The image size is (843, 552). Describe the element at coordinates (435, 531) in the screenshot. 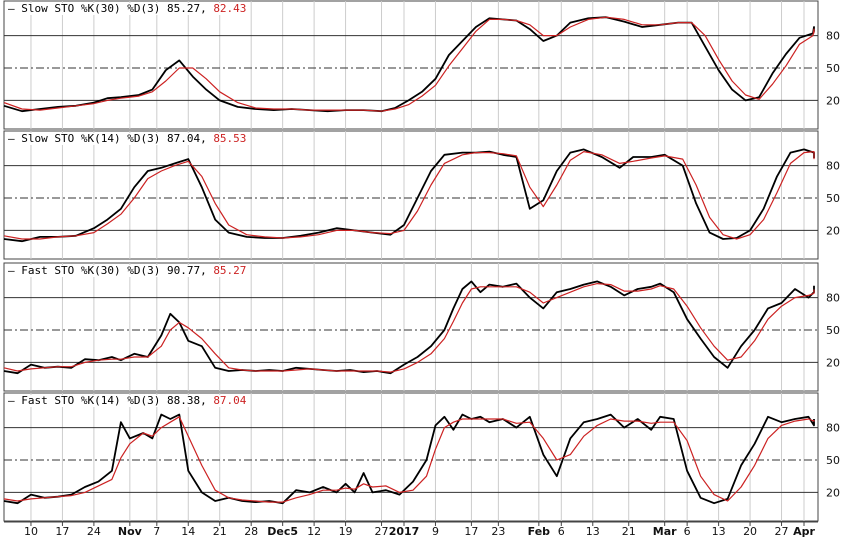

I see `x-tick-label: 9` at that location.